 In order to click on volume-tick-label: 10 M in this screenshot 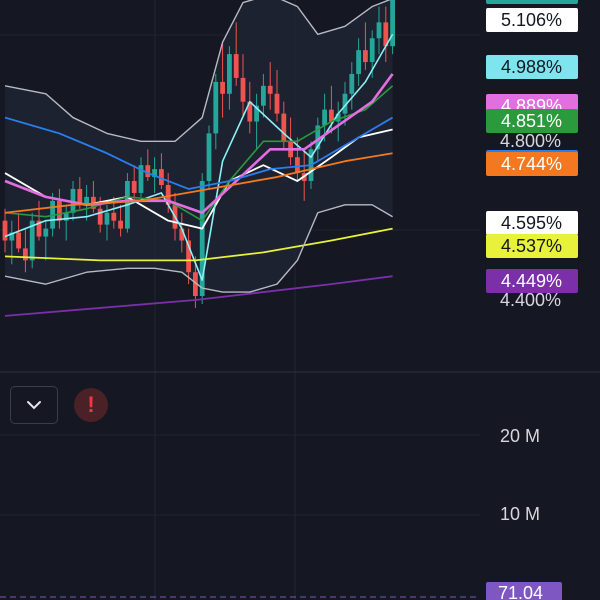, I will do `click(520, 514)`.